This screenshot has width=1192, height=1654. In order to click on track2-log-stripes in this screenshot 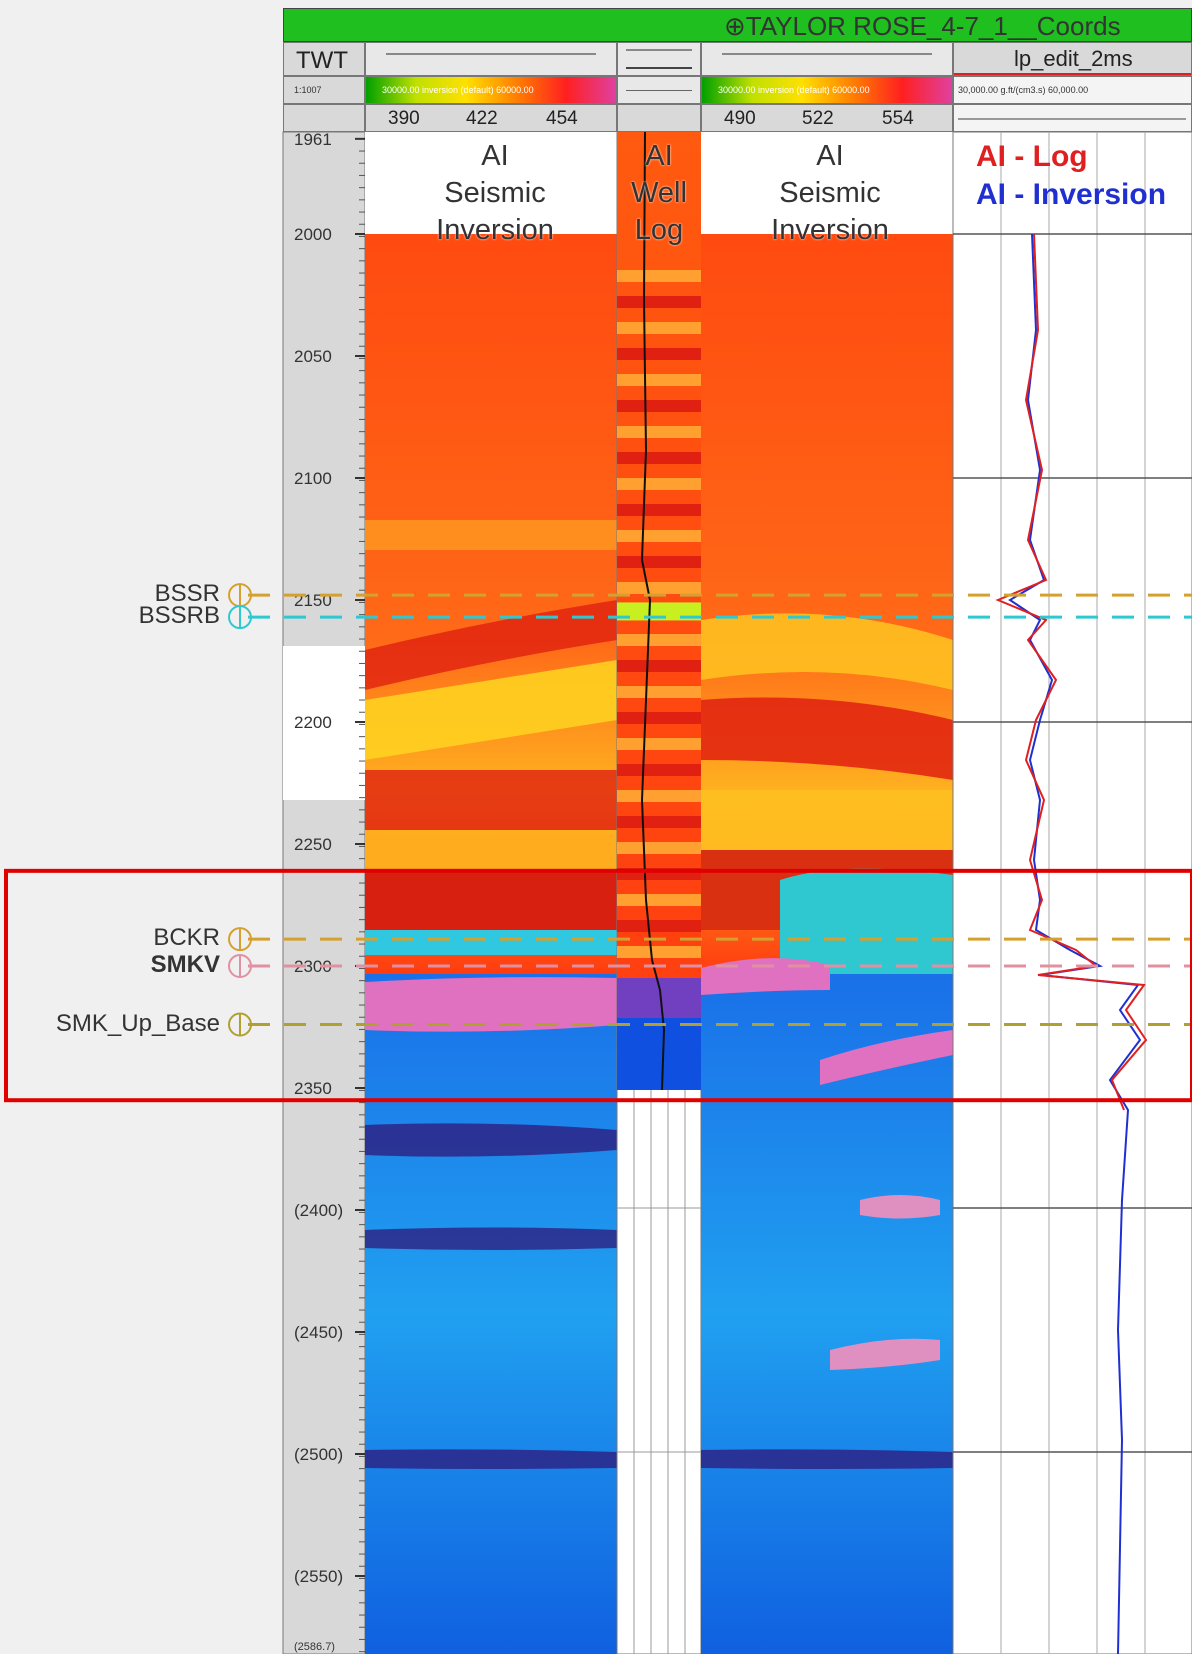, I will do `click(659, 614)`.